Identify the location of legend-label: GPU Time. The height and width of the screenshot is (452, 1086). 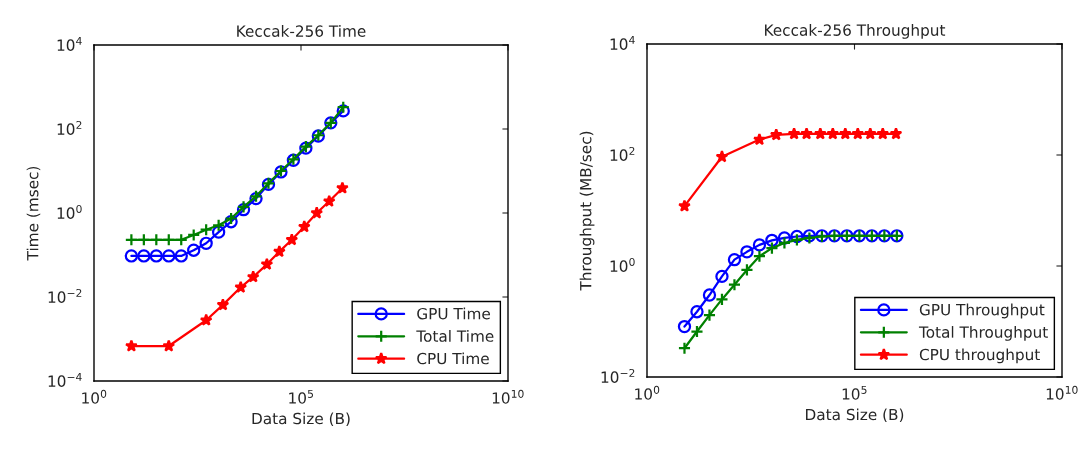
(453, 313).